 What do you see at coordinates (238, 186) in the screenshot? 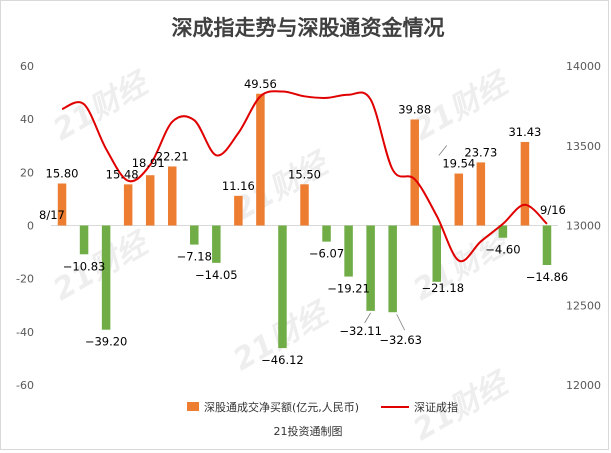
I see `bar-data-label: 11.16` at bounding box center [238, 186].